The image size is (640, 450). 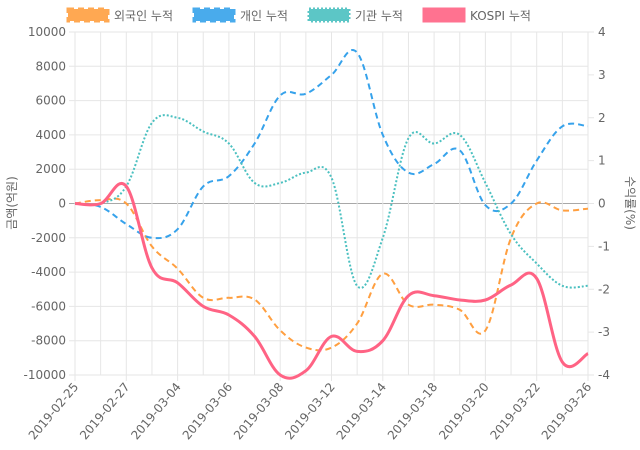 What do you see at coordinates (362, 411) in the screenshot?
I see `x-tick-label: 2019-03-14` at bounding box center [362, 411].